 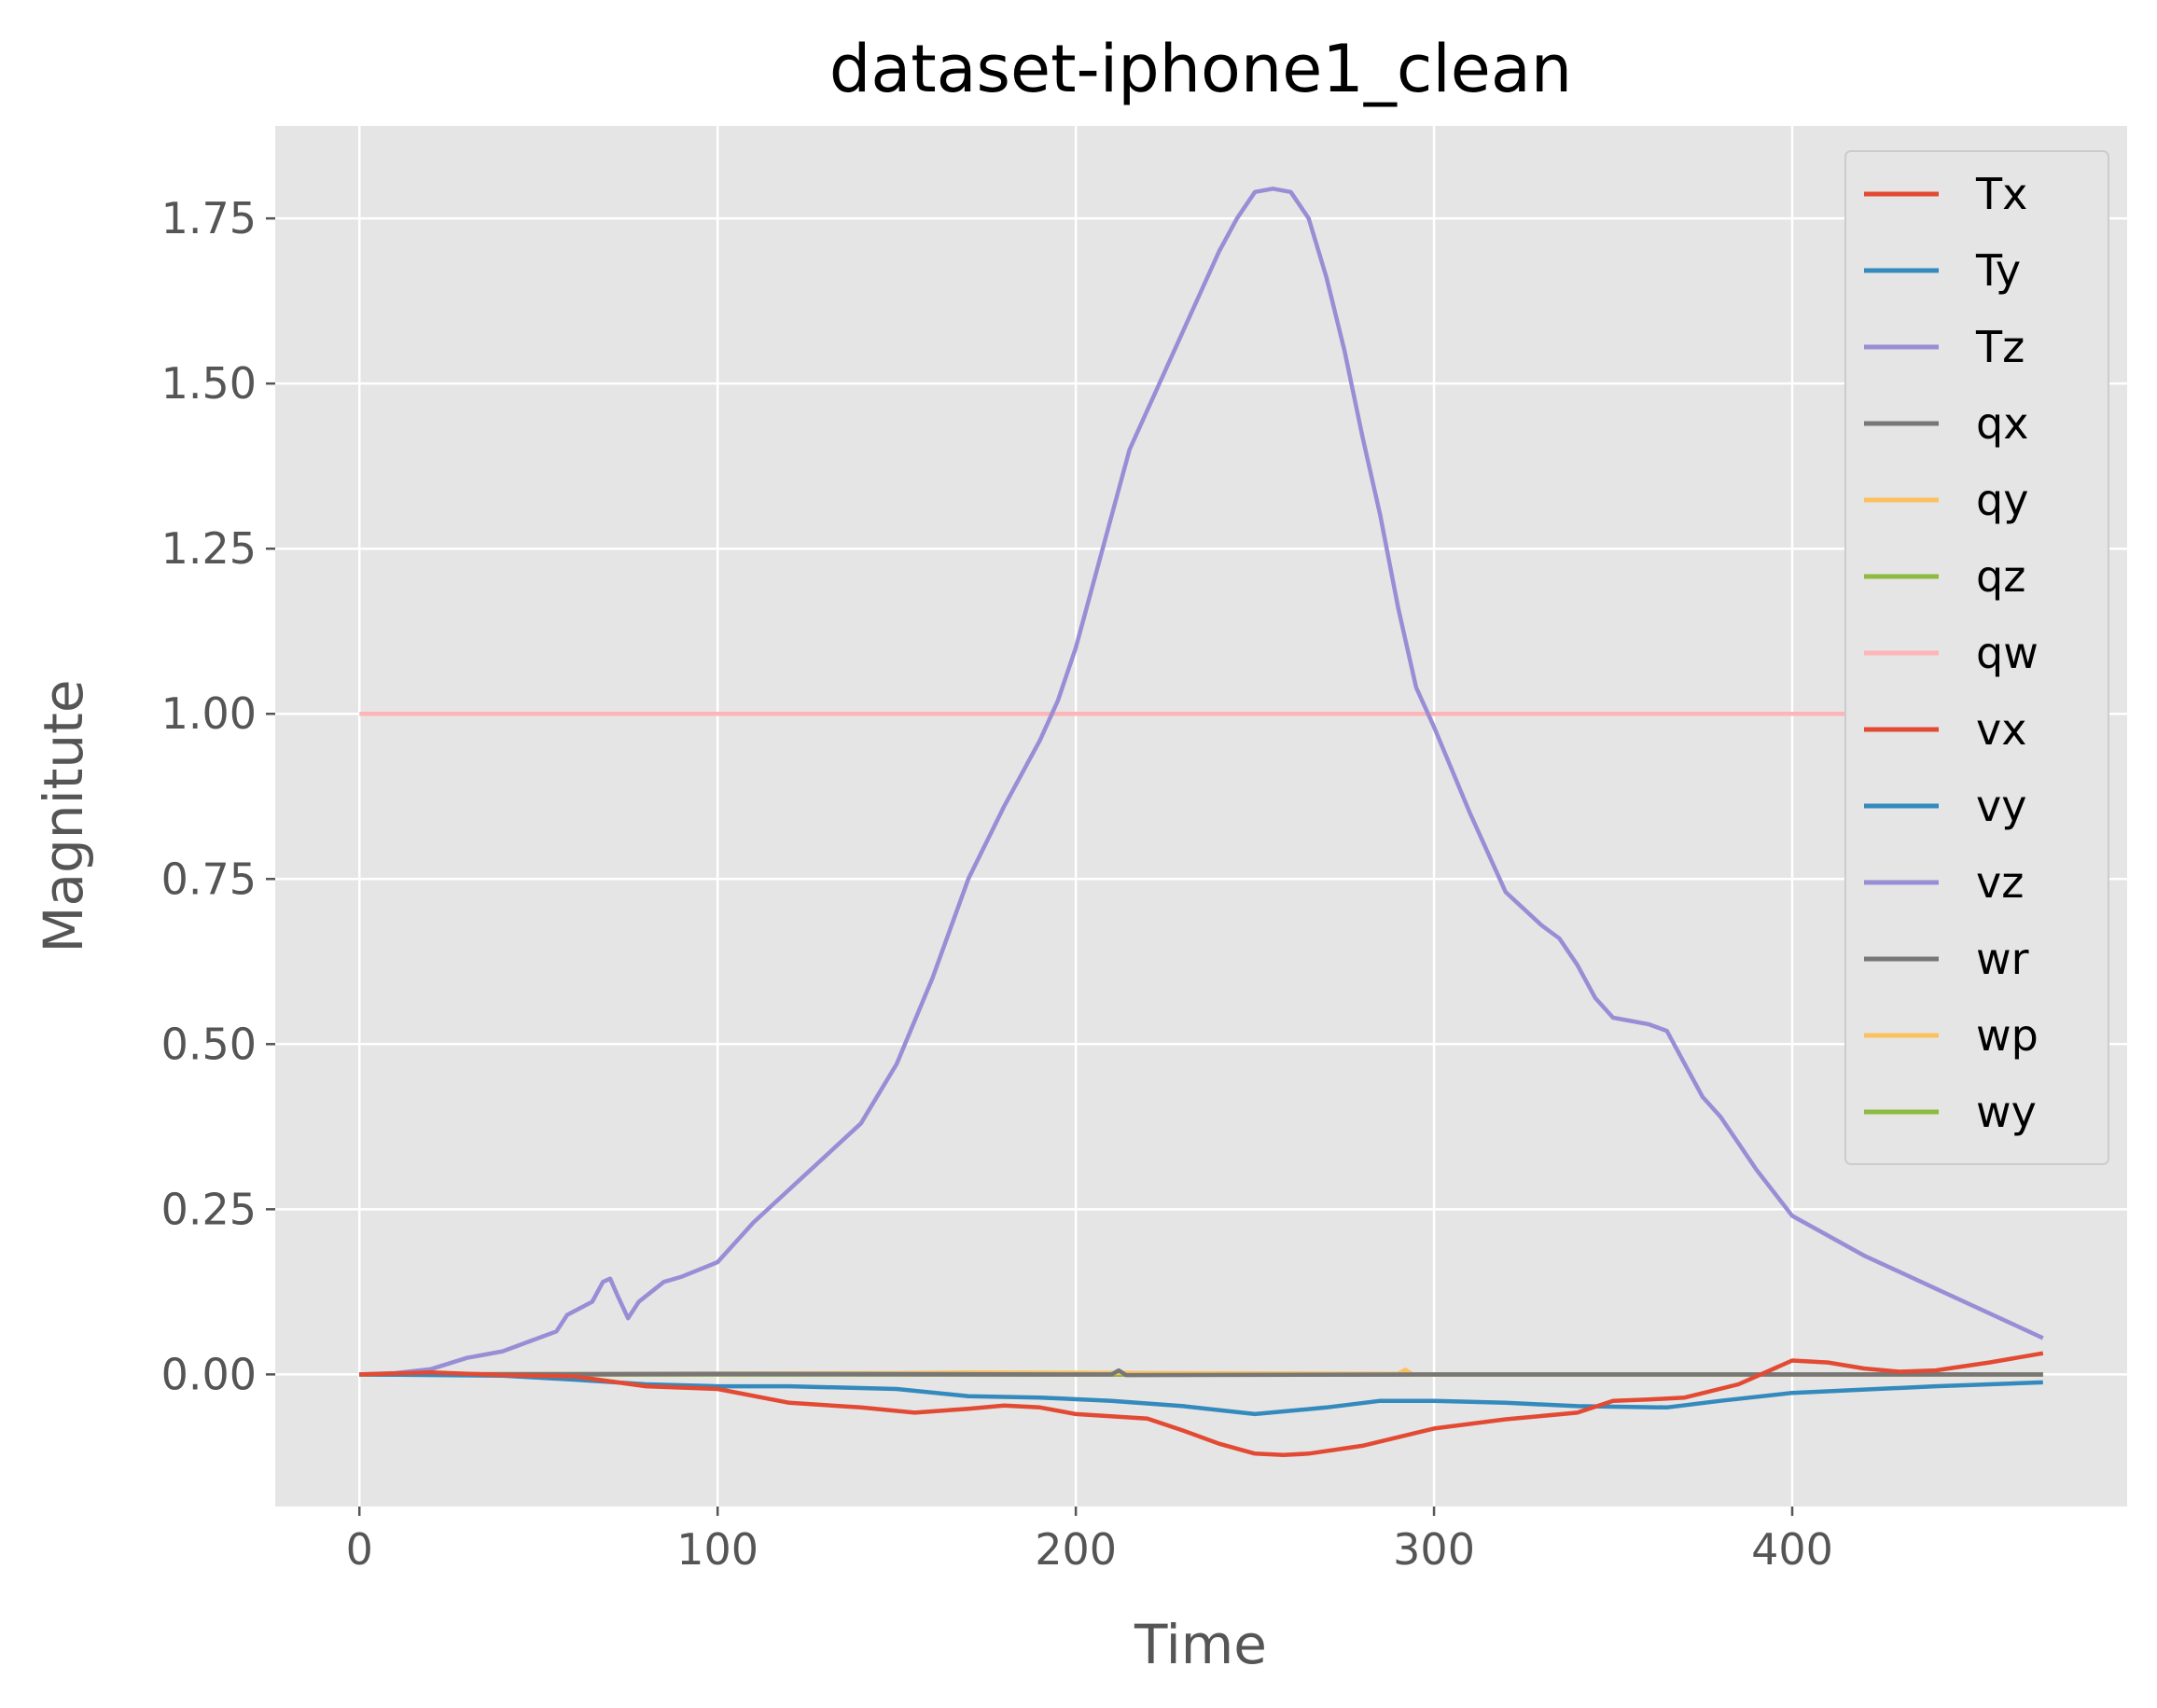 I want to click on x-axis-label: Time, so click(x=1200, y=1644).